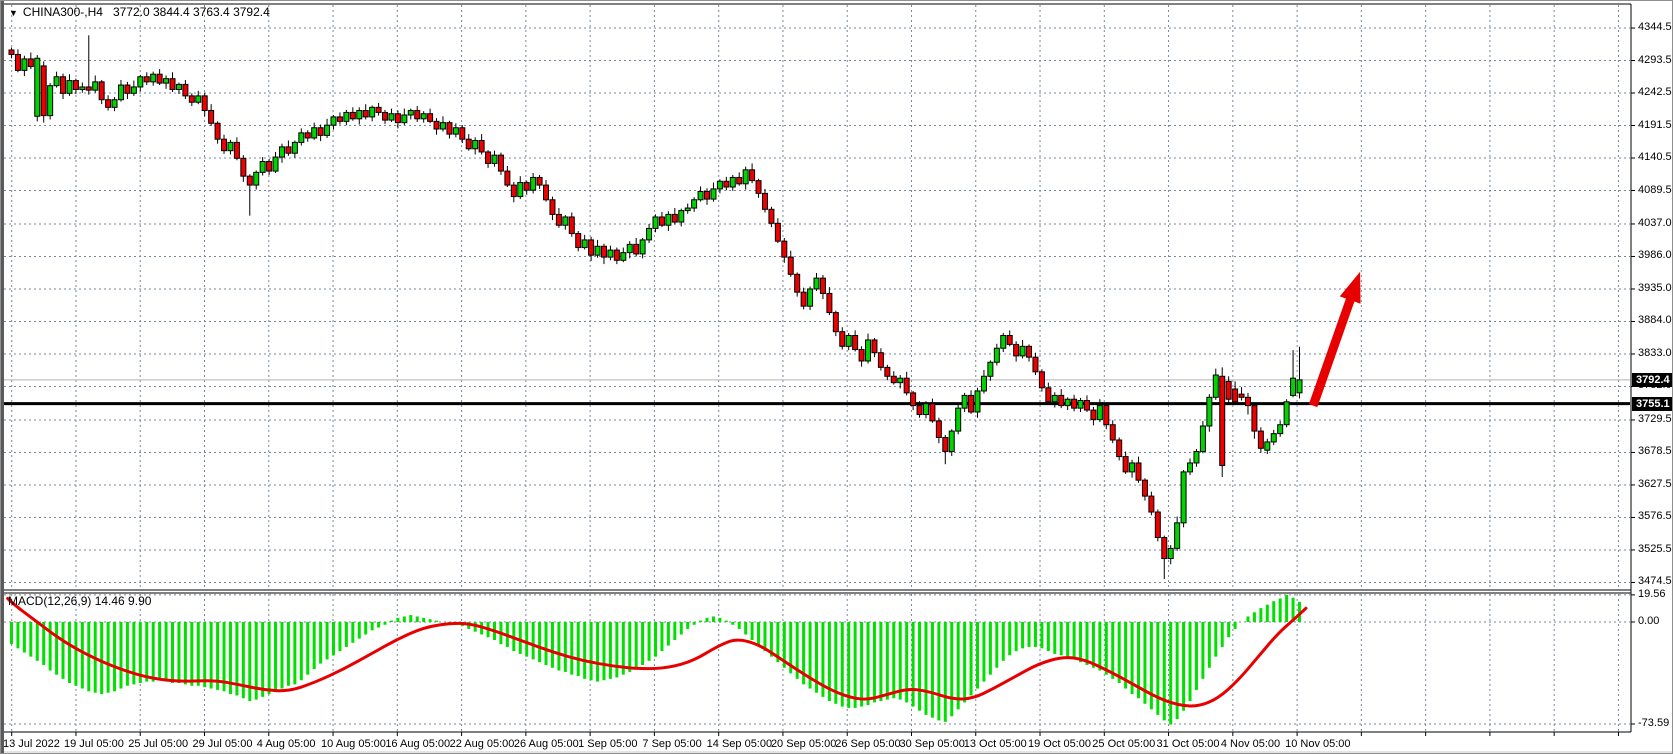 The width and height of the screenshot is (1673, 754). I want to click on chart-title: ▼ CHINA300-,H4 3772.0 3844.4 3763.4 3792.4, so click(139, 12).